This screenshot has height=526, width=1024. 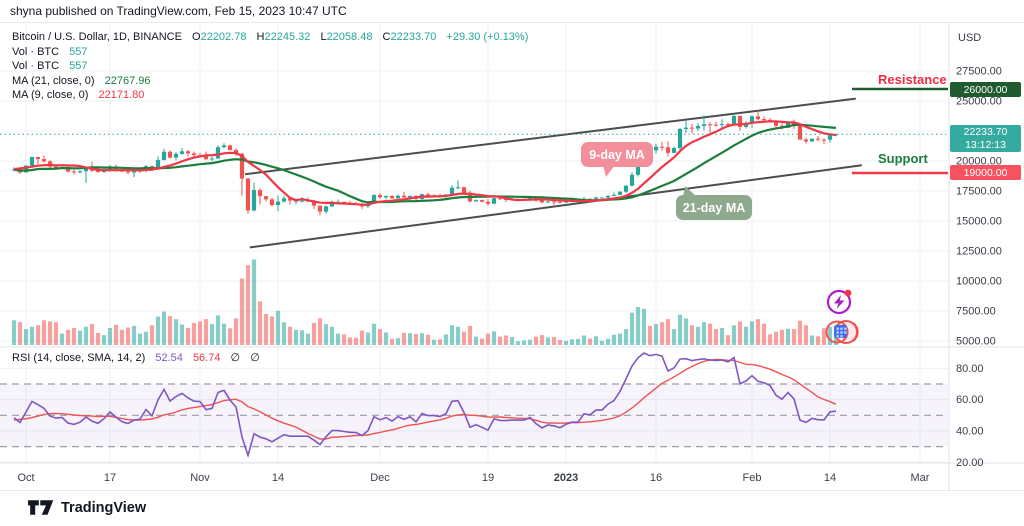 I want to click on high-value: 22245.32, so click(x=287, y=37).